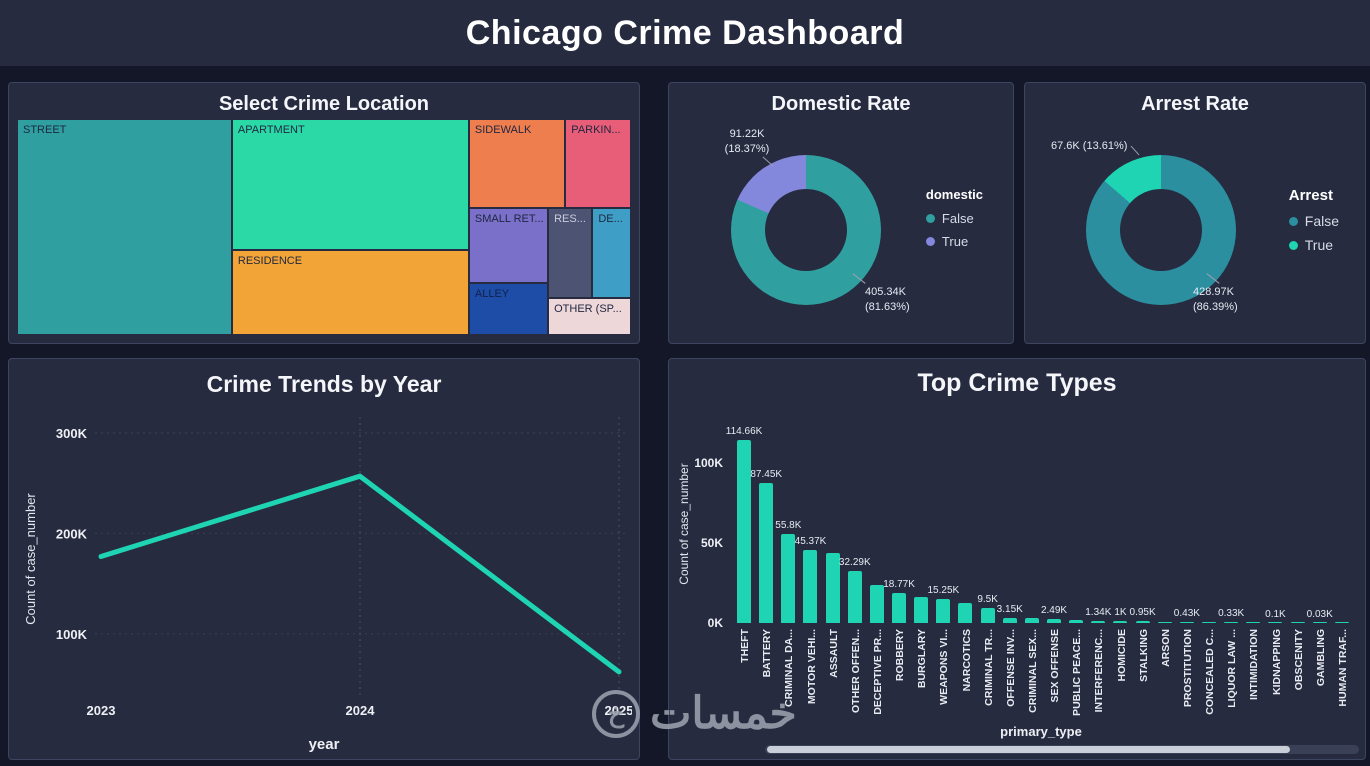  What do you see at coordinates (930, 218) in the screenshot?
I see `legend-dot-false` at bounding box center [930, 218].